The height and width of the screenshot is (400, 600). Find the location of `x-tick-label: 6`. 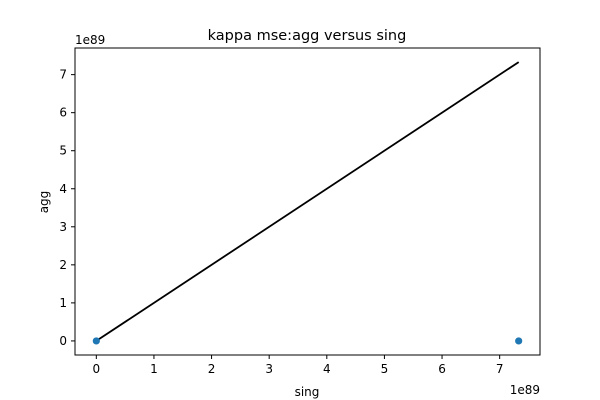

x-tick-label: 6 is located at coordinates (442, 369).